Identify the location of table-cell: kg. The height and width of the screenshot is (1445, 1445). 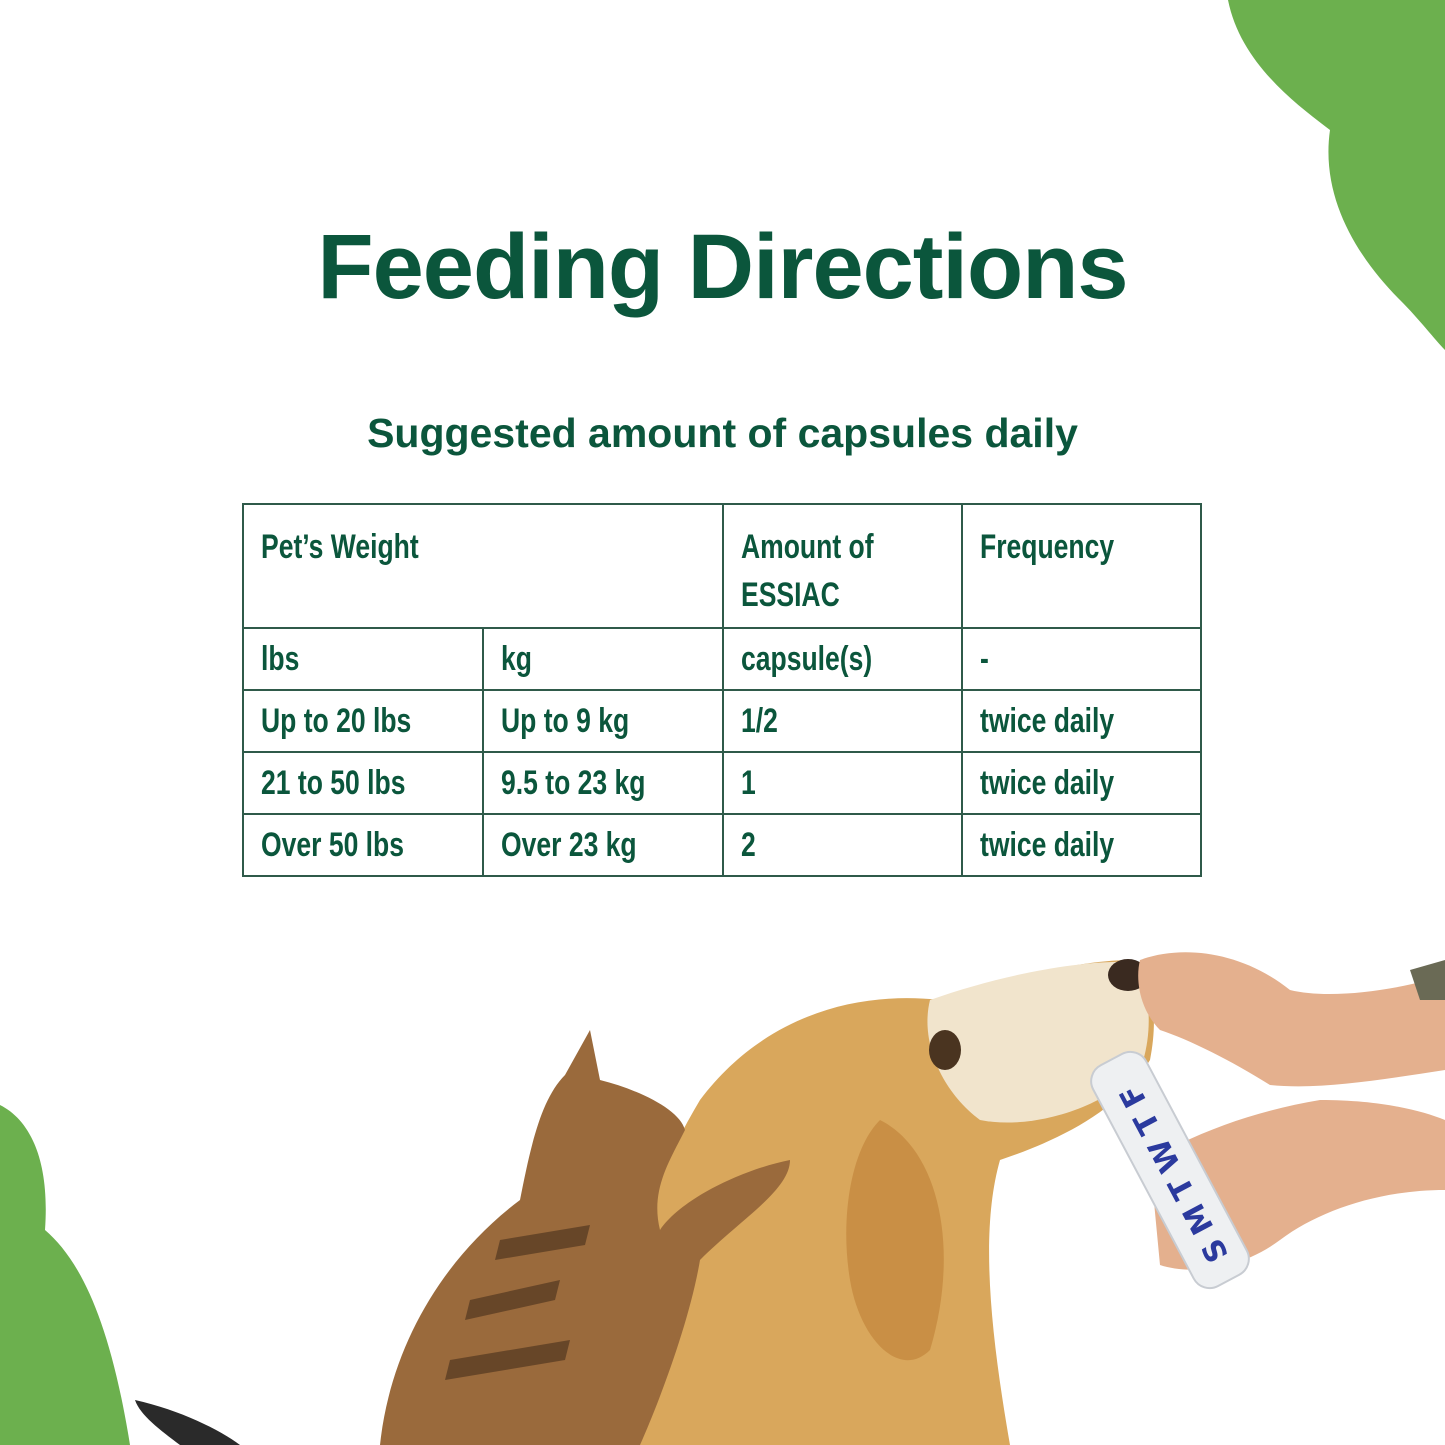
(603, 659).